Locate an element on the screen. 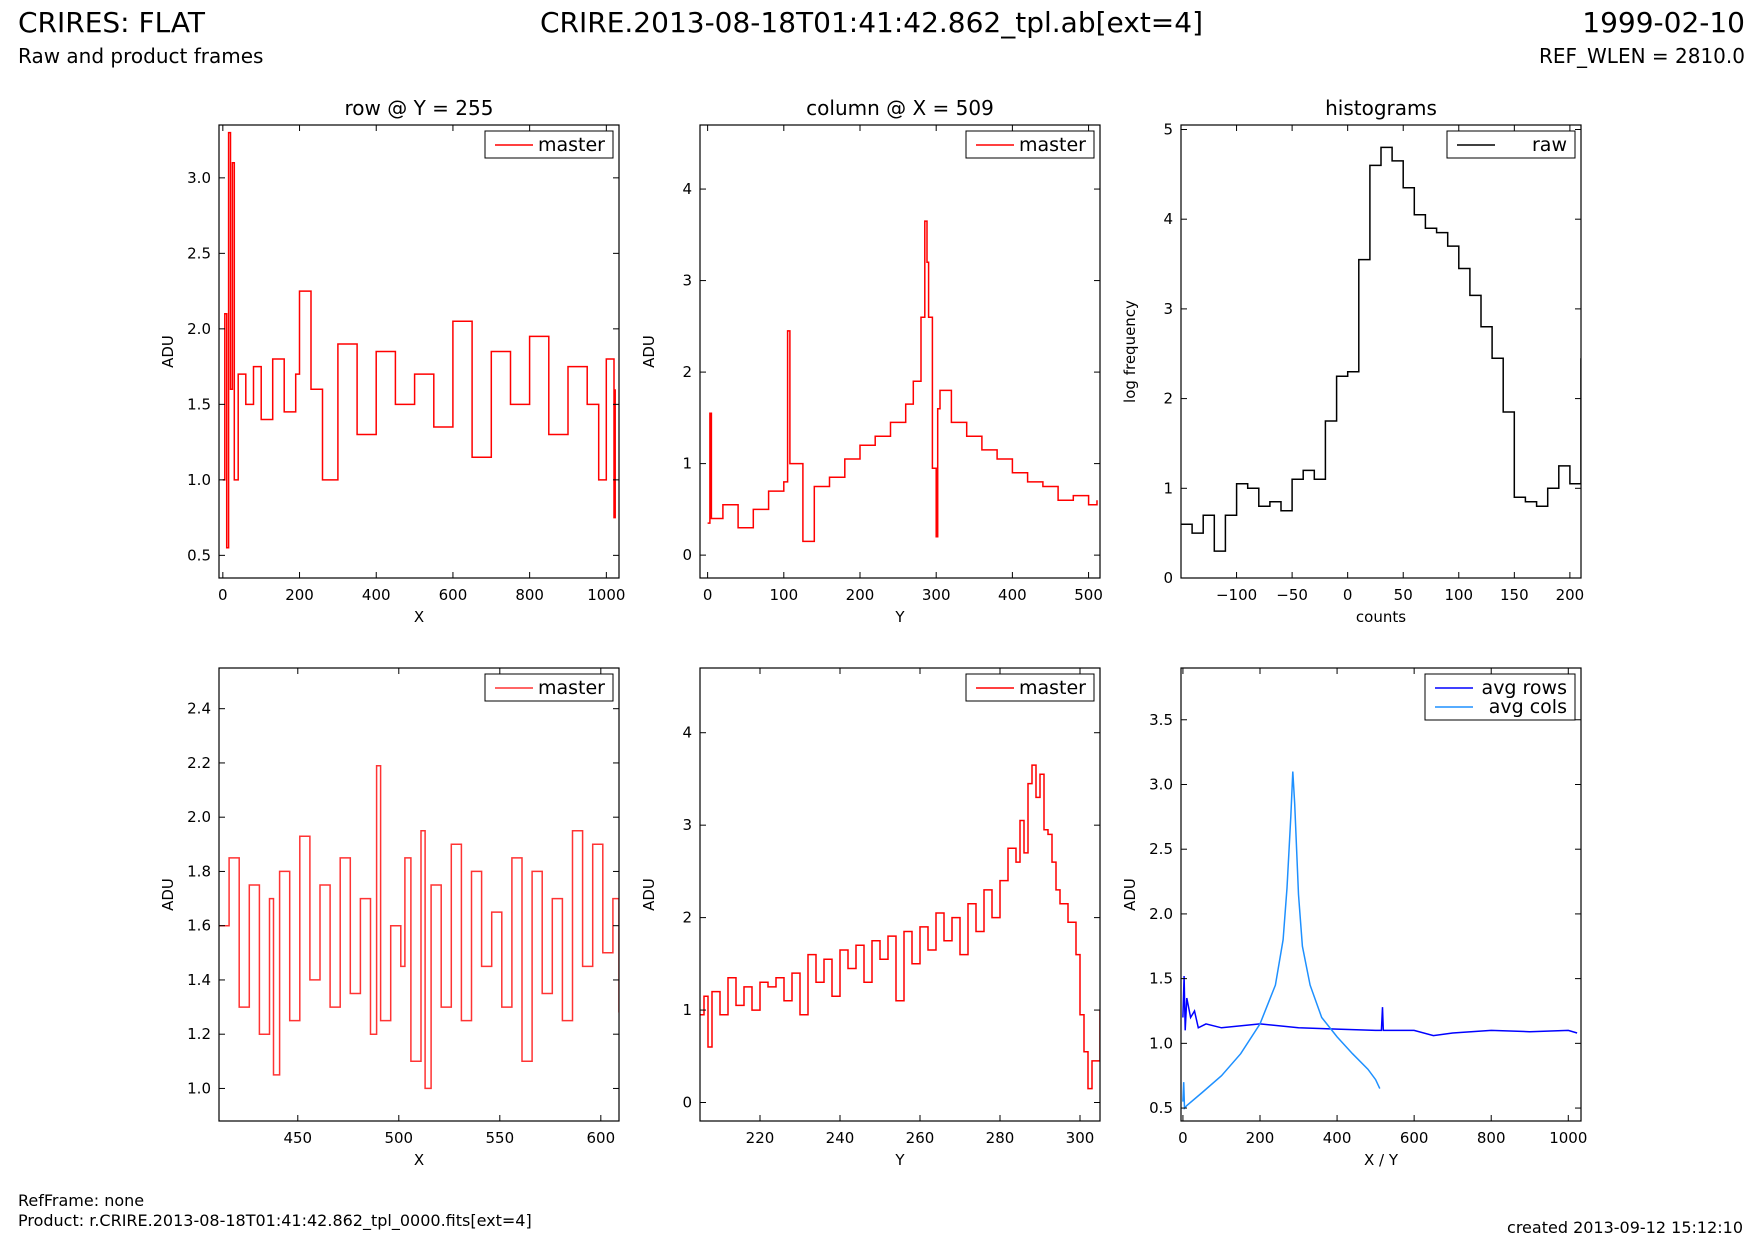 The image size is (1755, 1245). x-axis-label: Y is located at coordinates (899, 617).